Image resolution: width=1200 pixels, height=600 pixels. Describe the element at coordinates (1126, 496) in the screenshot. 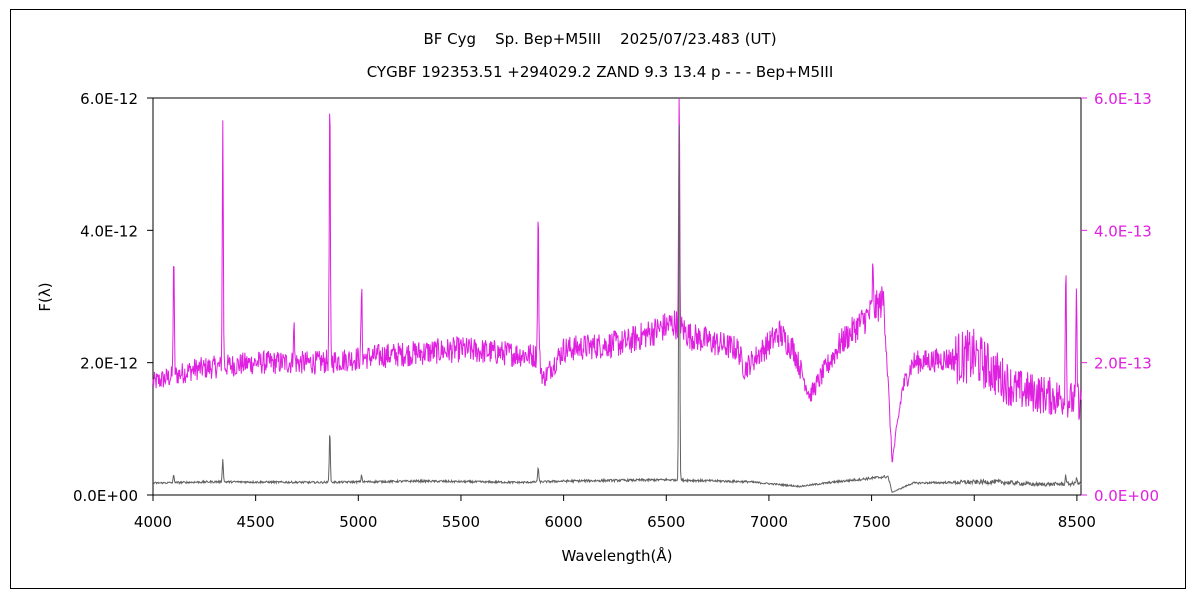

I see `y-right-tick-label: 0.0E+00` at that location.